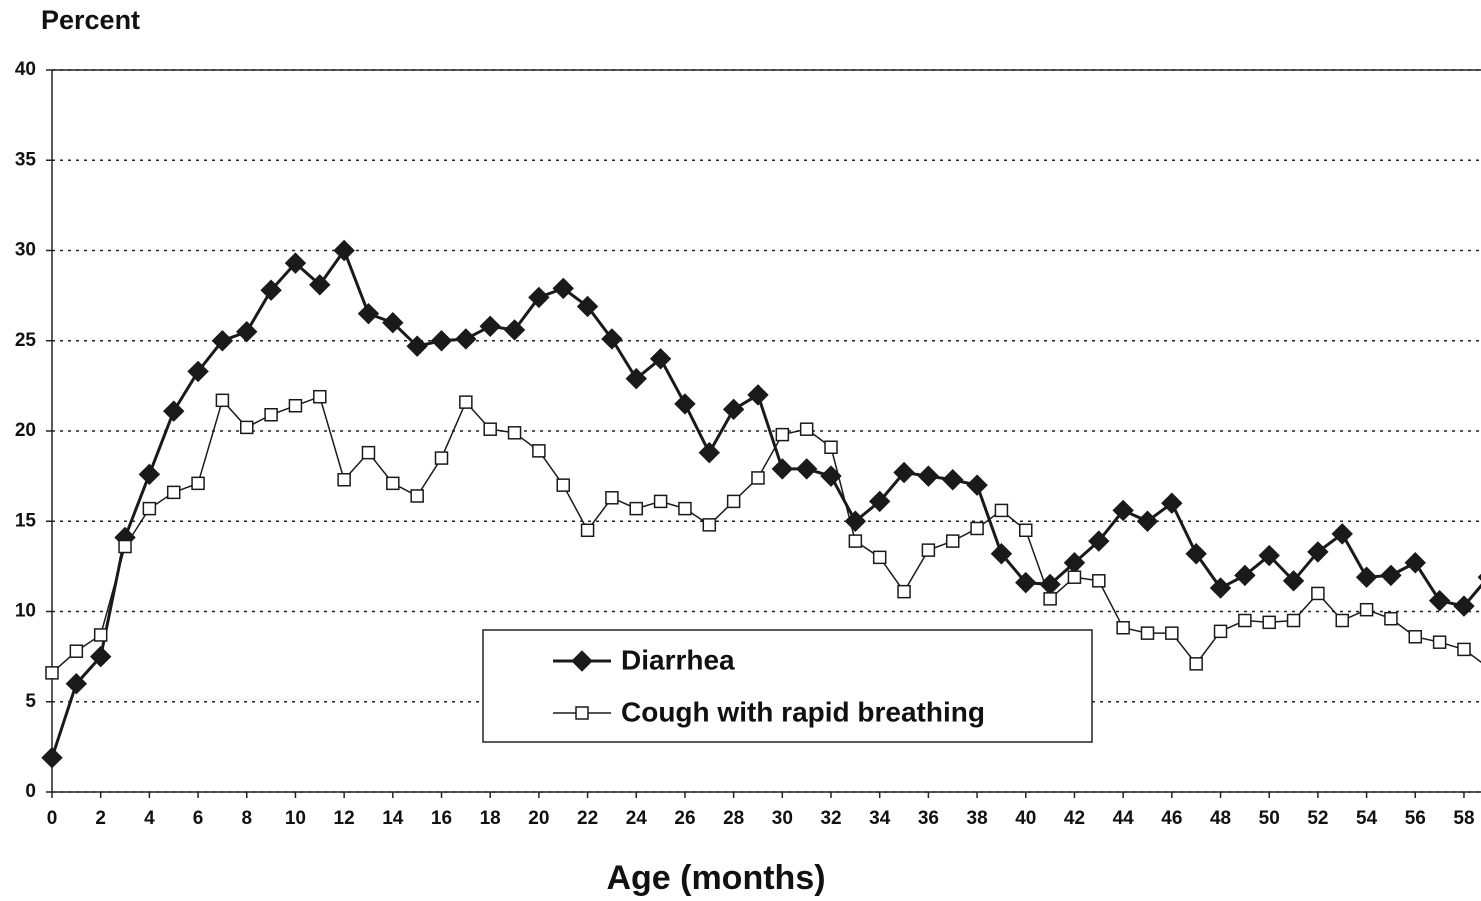 The image size is (1481, 901). I want to click on x-axis-title: Age (months), so click(715, 878).